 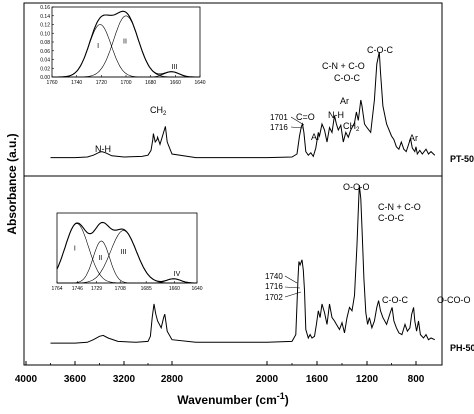 I want to click on bottom-inset-x-tick-label: 1729, so click(x=96, y=289).